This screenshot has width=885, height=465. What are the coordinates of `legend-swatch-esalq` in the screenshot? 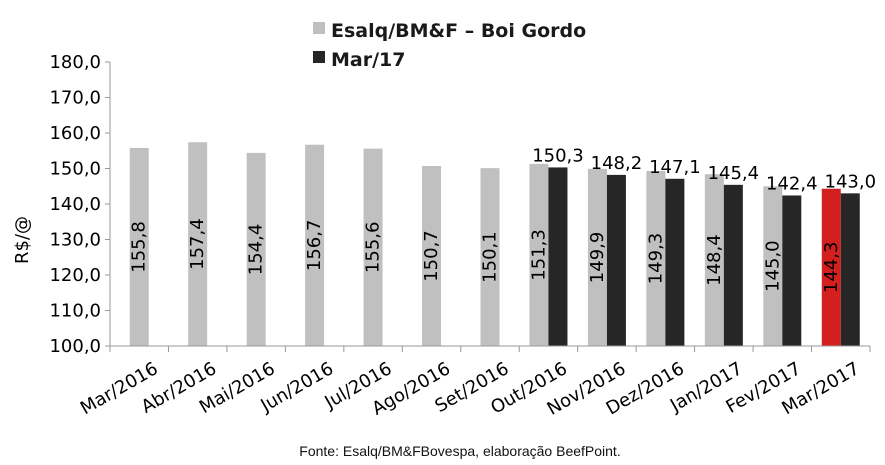 It's located at (319, 28).